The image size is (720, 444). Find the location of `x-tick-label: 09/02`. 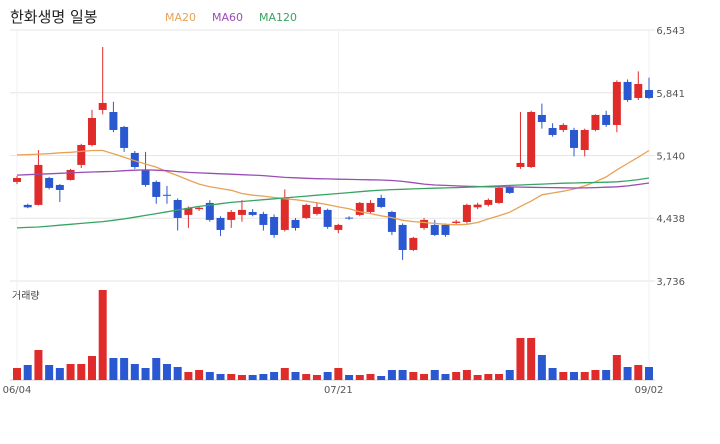

x-tick-label: 09/02 is located at coordinates (649, 390).